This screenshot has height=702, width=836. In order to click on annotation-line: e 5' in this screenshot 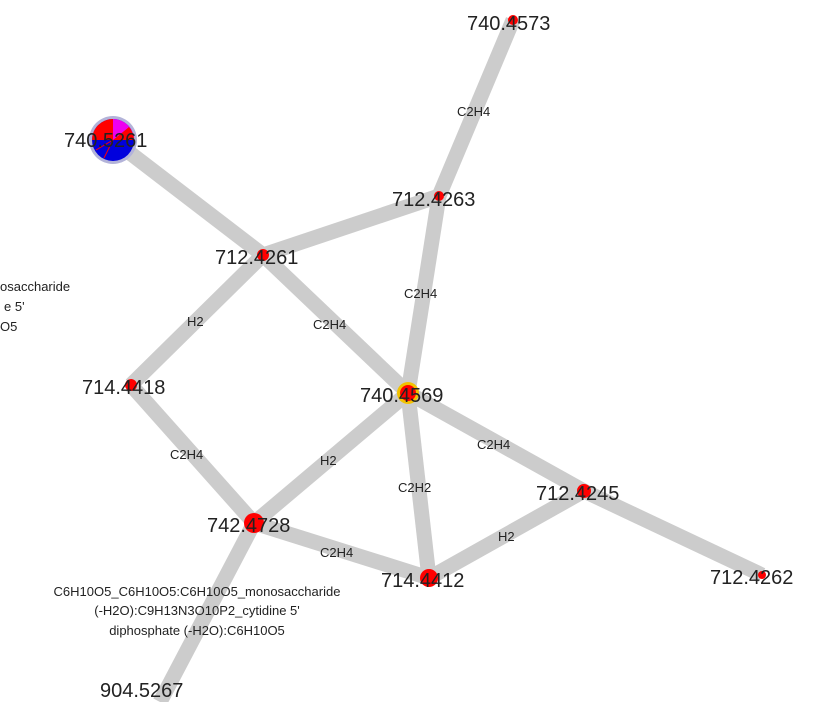, I will do `click(14, 306)`.